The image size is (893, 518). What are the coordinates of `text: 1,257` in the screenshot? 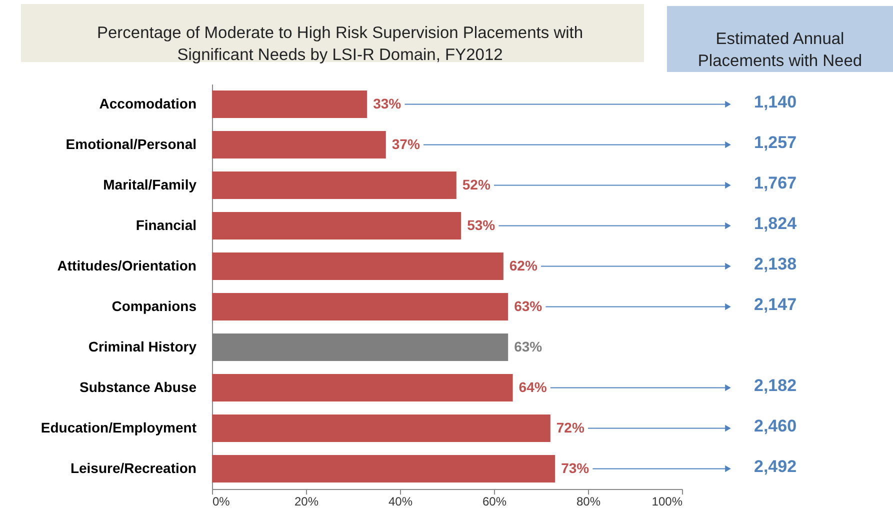 It's located at (775, 142).